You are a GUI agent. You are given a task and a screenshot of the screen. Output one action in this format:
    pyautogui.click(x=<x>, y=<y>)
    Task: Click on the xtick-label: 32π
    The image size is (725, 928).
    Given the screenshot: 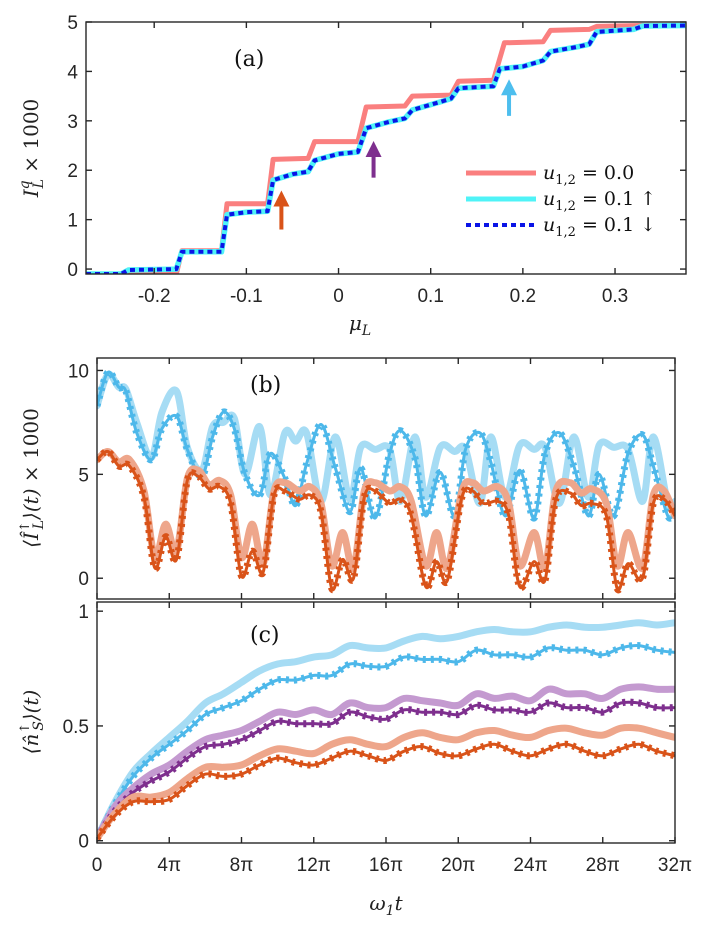 What is the action you would take?
    pyautogui.click(x=675, y=865)
    